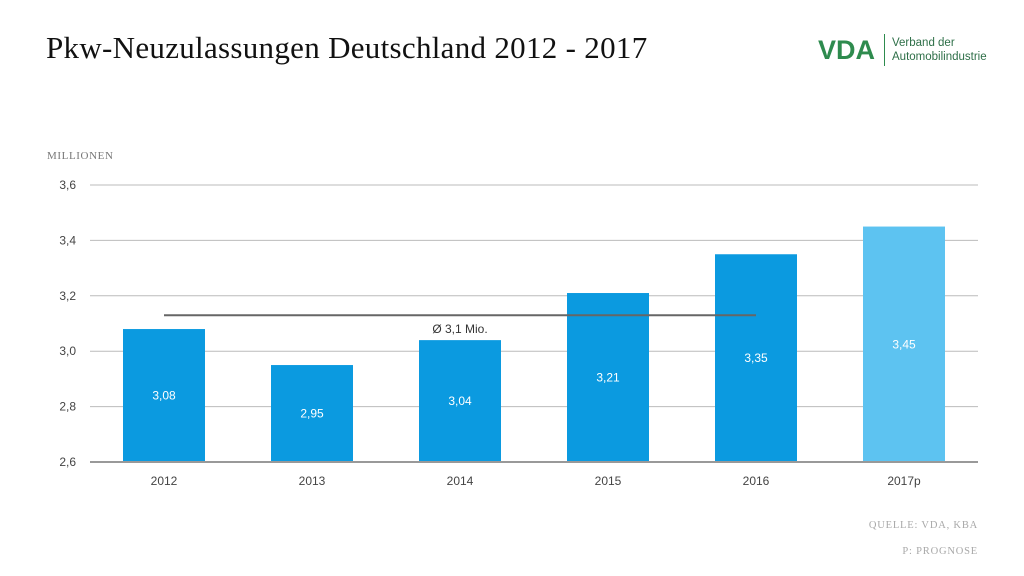 The height and width of the screenshot is (576, 1024). Describe the element at coordinates (459, 329) in the screenshot. I see `average-label: Ø 3,1 Mio.` at that location.